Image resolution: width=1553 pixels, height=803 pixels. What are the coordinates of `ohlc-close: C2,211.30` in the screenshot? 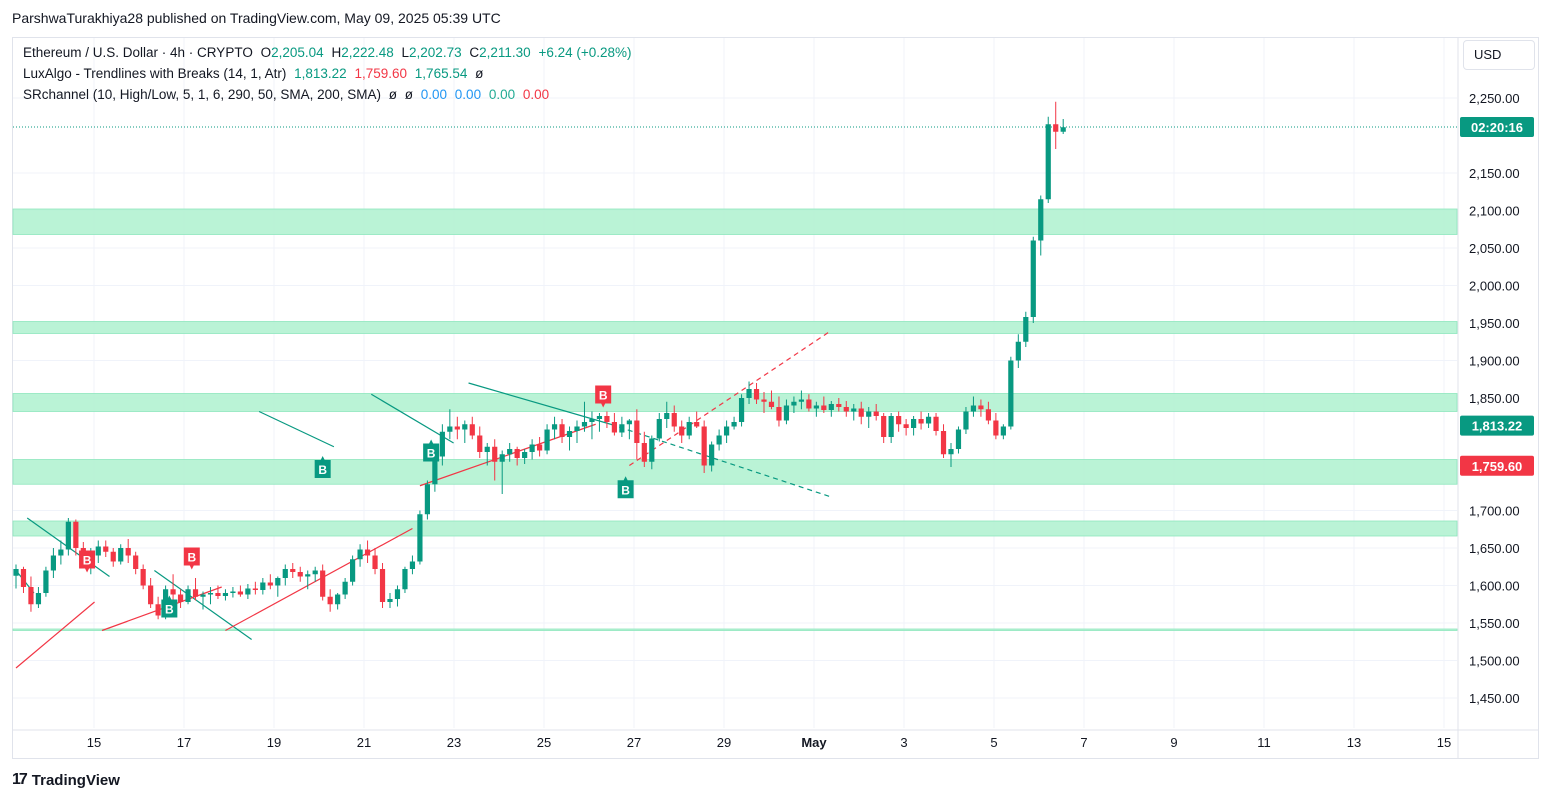 It's located at (500, 52).